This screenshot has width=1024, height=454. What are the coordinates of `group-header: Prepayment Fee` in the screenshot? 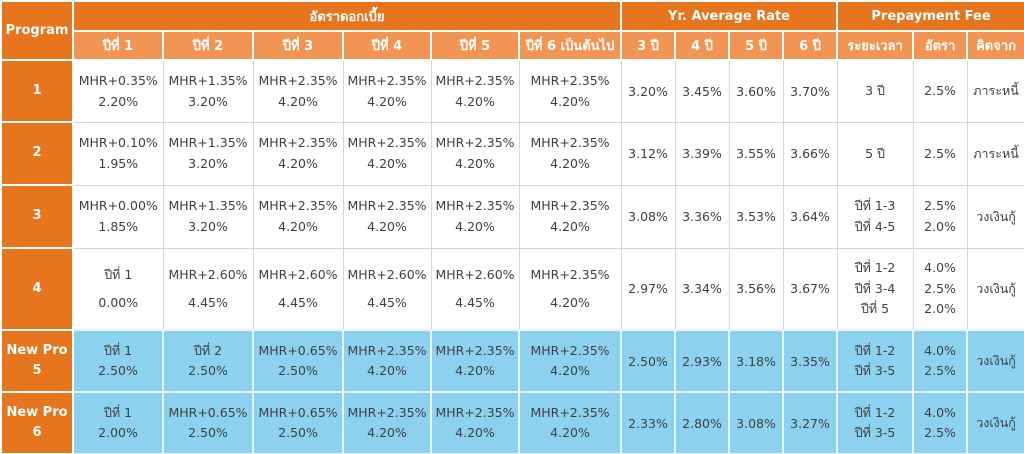 It's located at (930, 16).